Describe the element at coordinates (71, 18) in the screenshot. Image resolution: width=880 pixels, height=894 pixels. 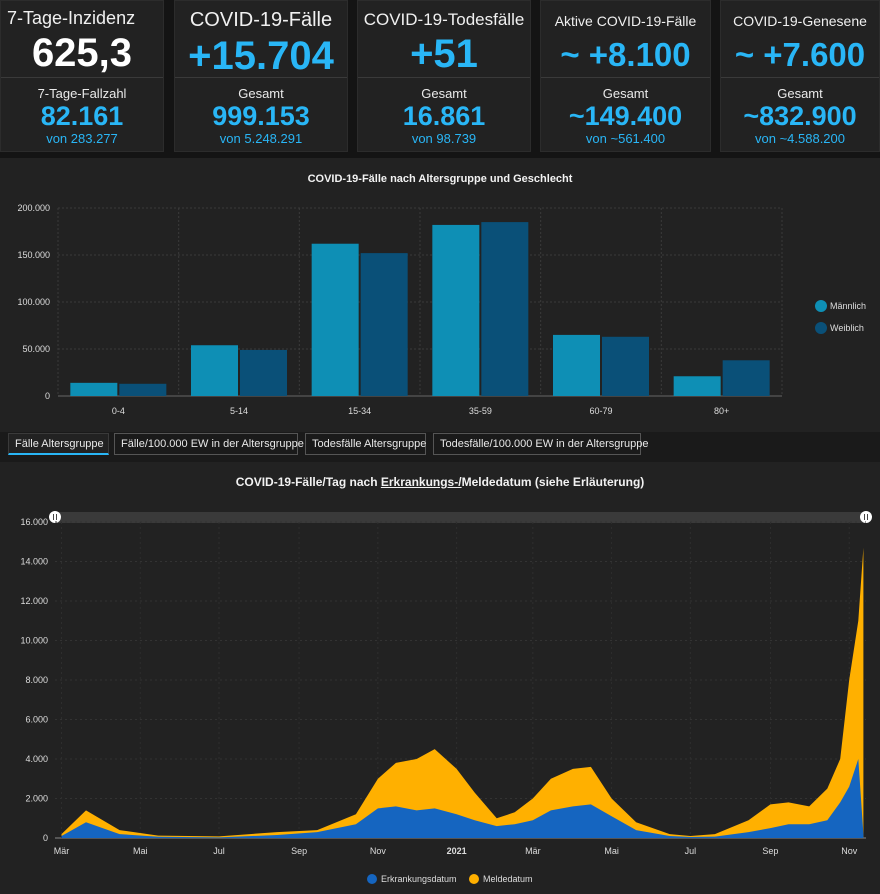
I see `card-title: 7-Tage-Inzidenz` at that location.